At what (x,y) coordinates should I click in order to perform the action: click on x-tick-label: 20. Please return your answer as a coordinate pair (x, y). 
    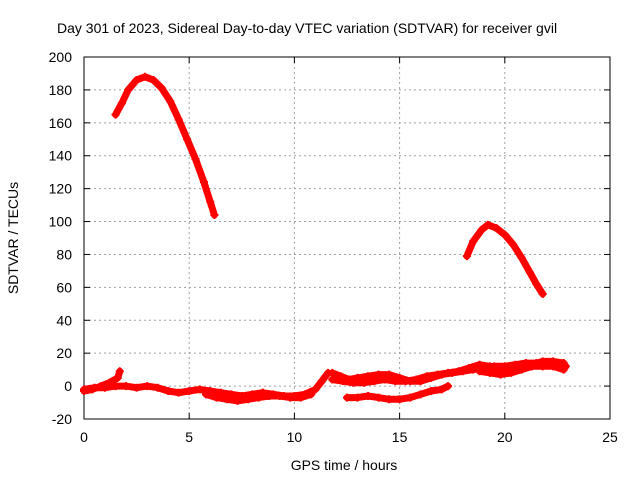
    Looking at the image, I should click on (505, 437).